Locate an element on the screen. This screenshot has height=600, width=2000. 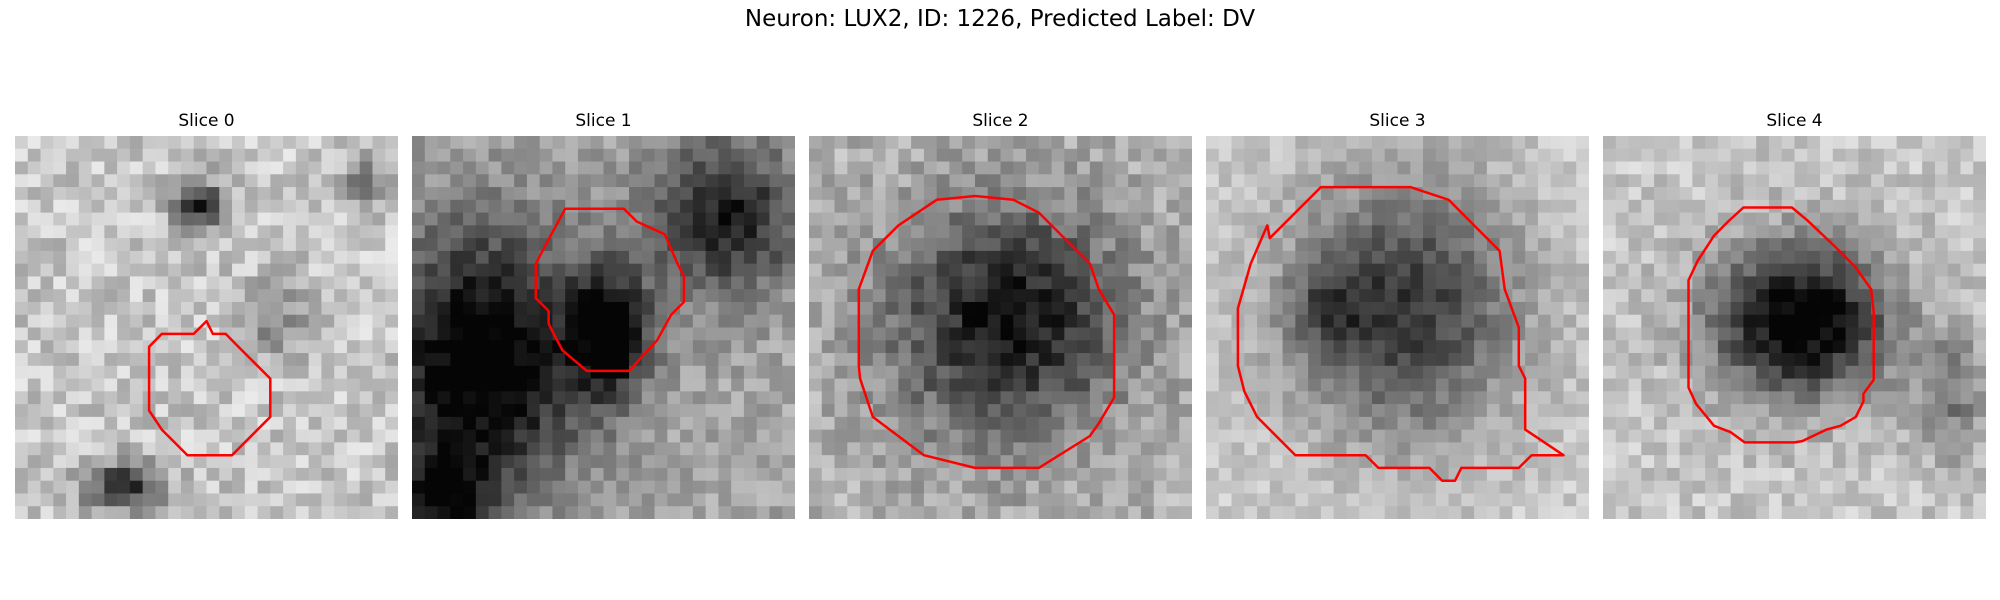
slice-panel-1: Slice 1 is located at coordinates (603, 314).